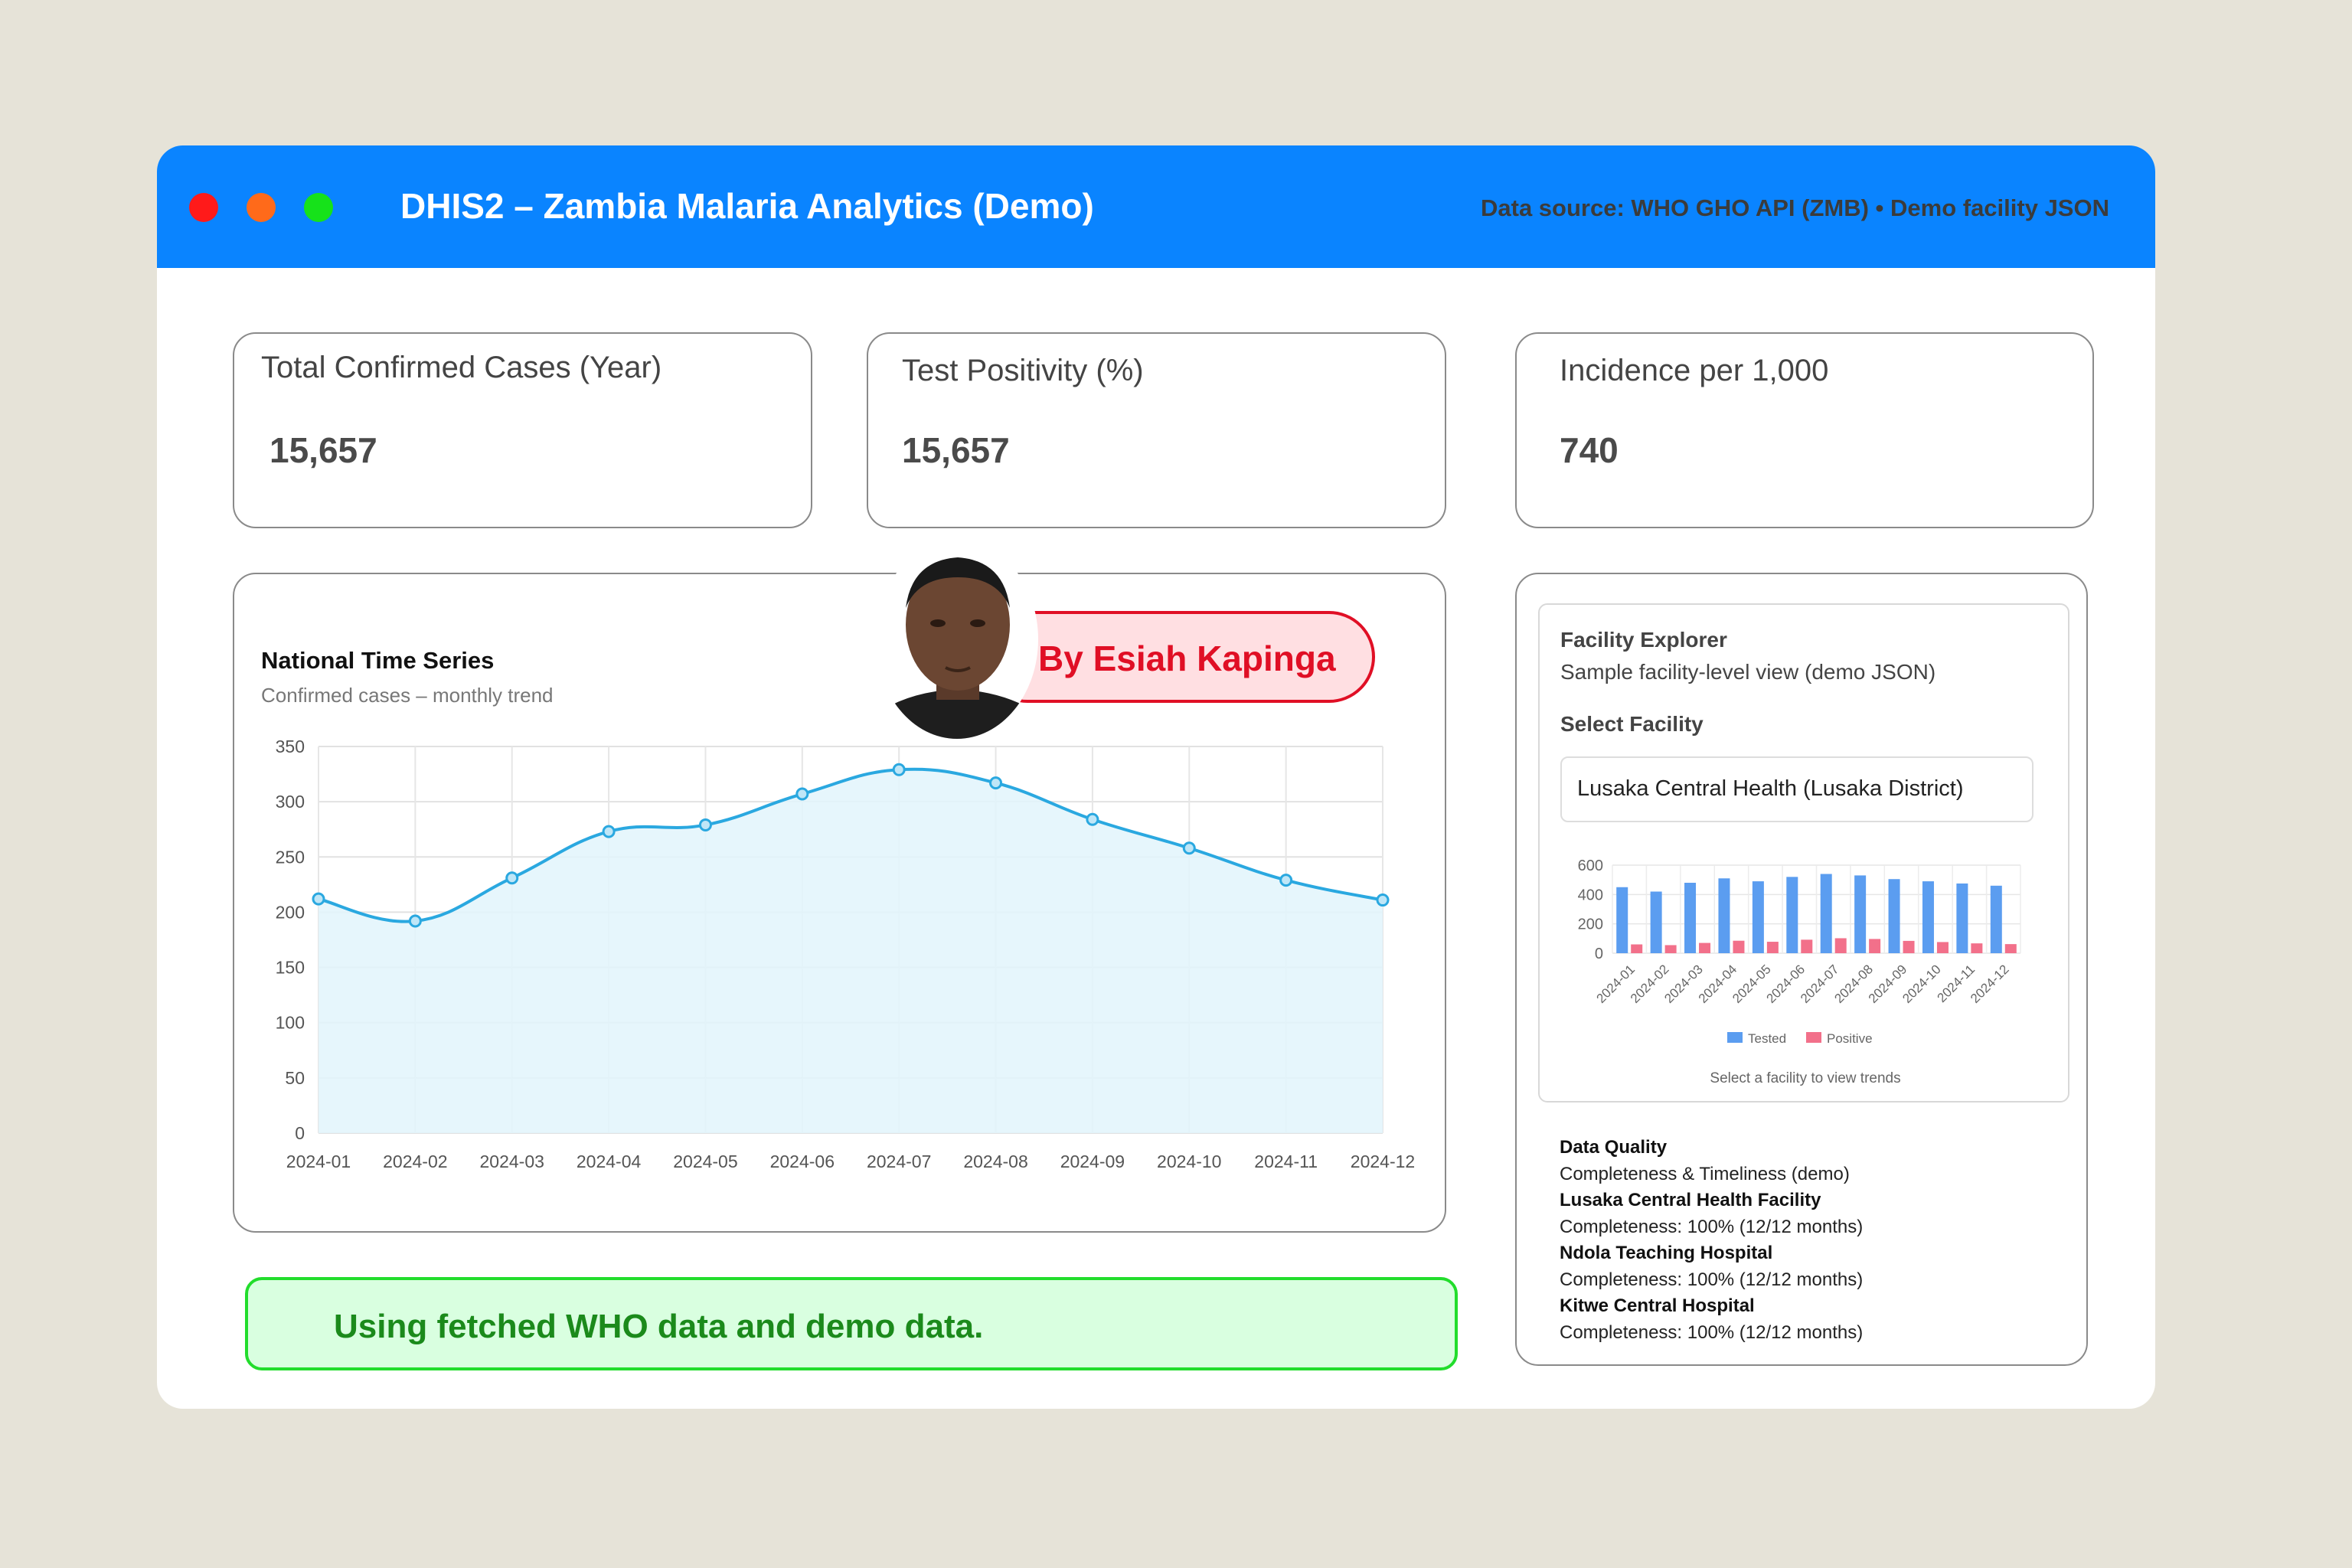  Describe the element at coordinates (850, 845) in the screenshot. I see `series-line` at that location.